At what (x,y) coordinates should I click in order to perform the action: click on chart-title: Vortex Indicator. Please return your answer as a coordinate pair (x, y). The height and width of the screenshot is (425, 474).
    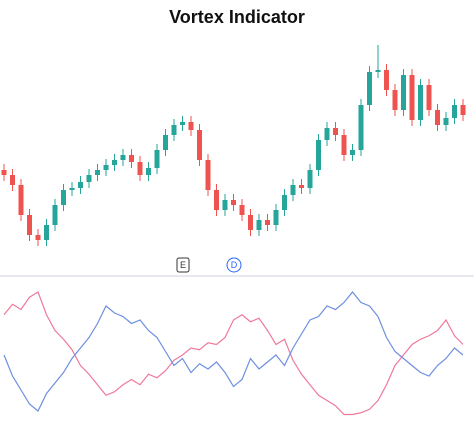
    Looking at the image, I should click on (237, 17).